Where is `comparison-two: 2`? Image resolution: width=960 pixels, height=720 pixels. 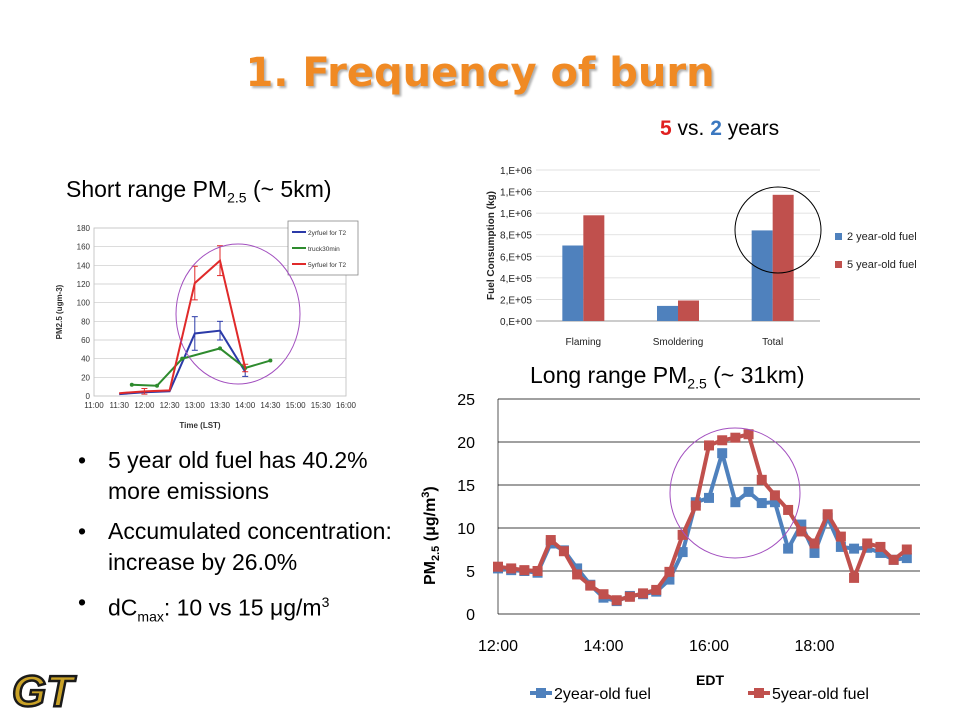
comparison-two: 2 is located at coordinates (716, 128).